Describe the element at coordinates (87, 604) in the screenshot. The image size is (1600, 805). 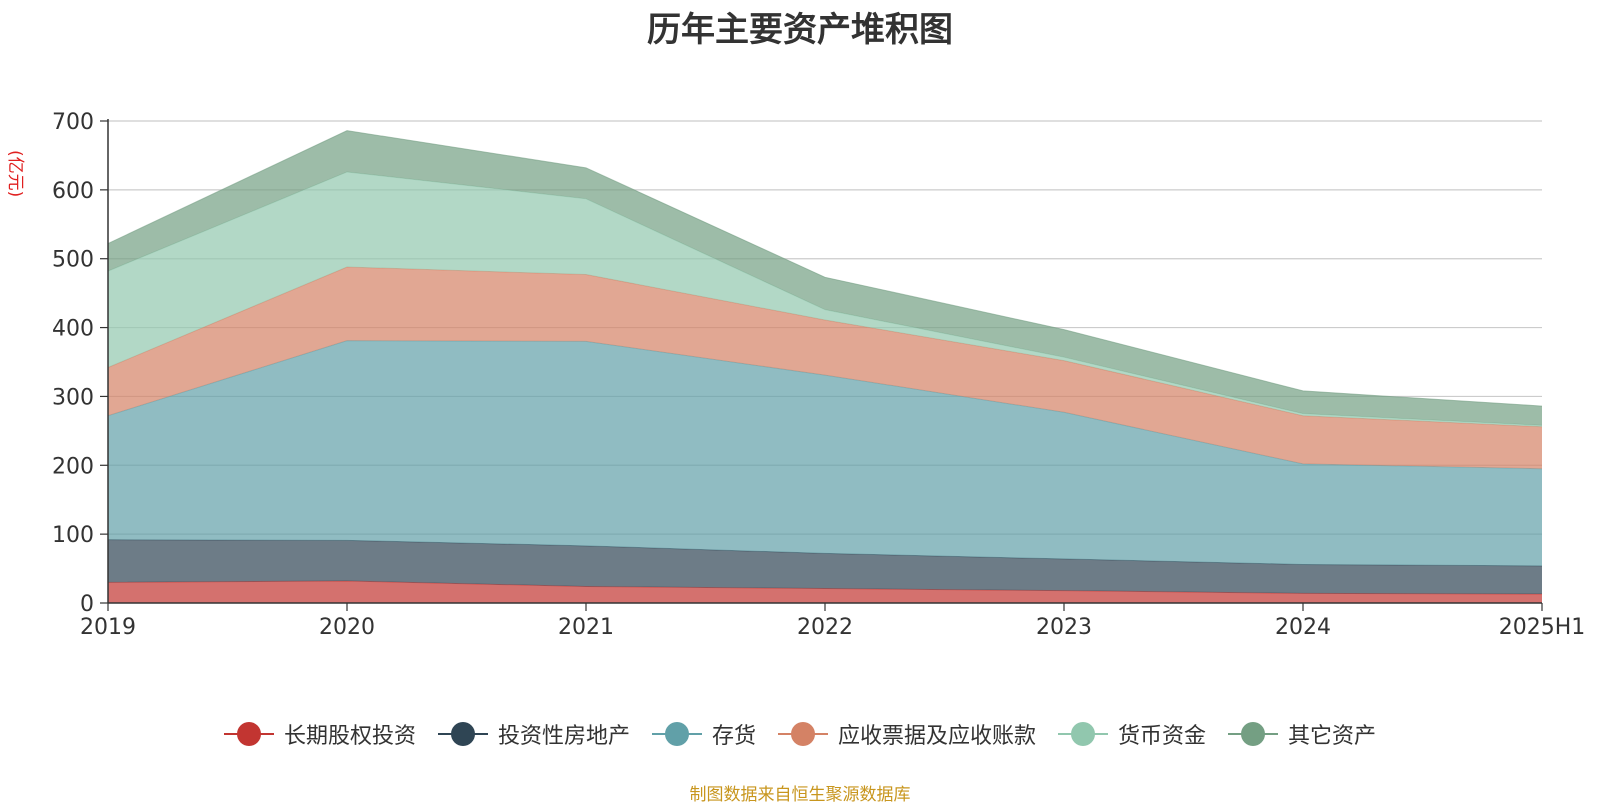
I see `y-tick-label: 0` at that location.